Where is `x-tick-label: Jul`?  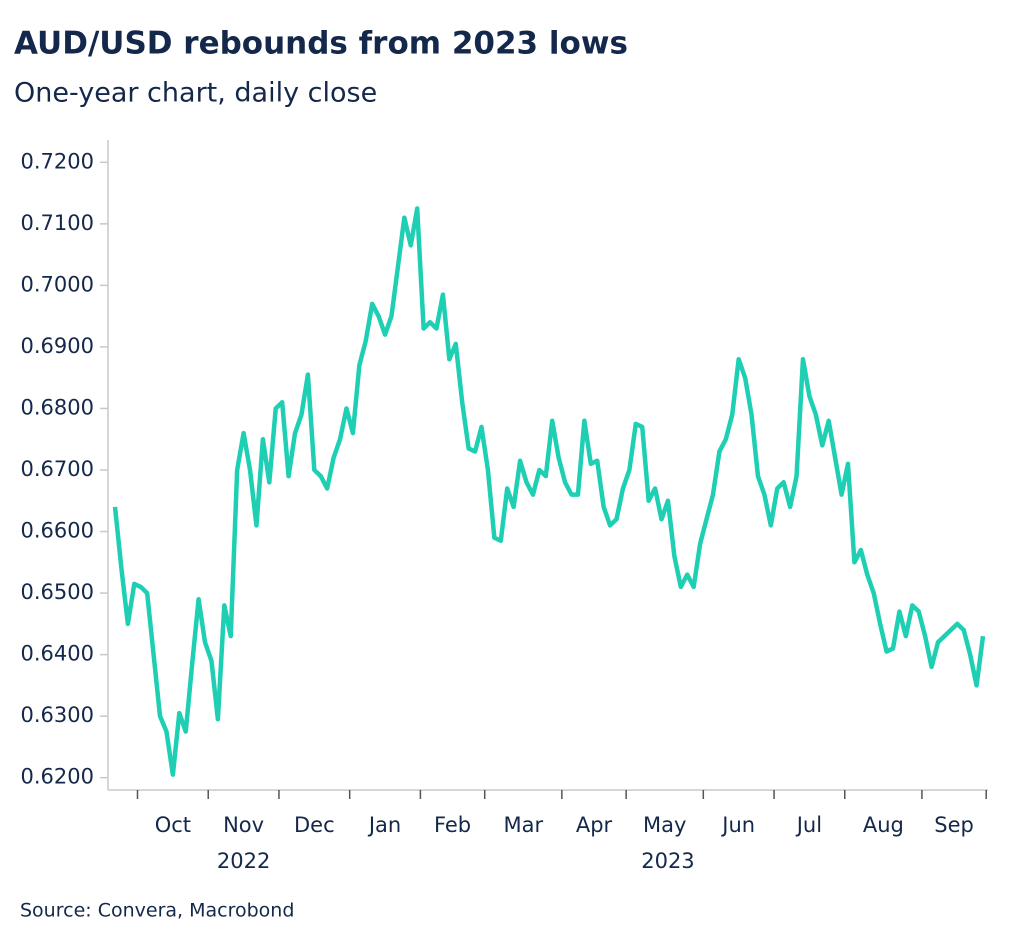 x-tick-label: Jul is located at coordinates (808, 825).